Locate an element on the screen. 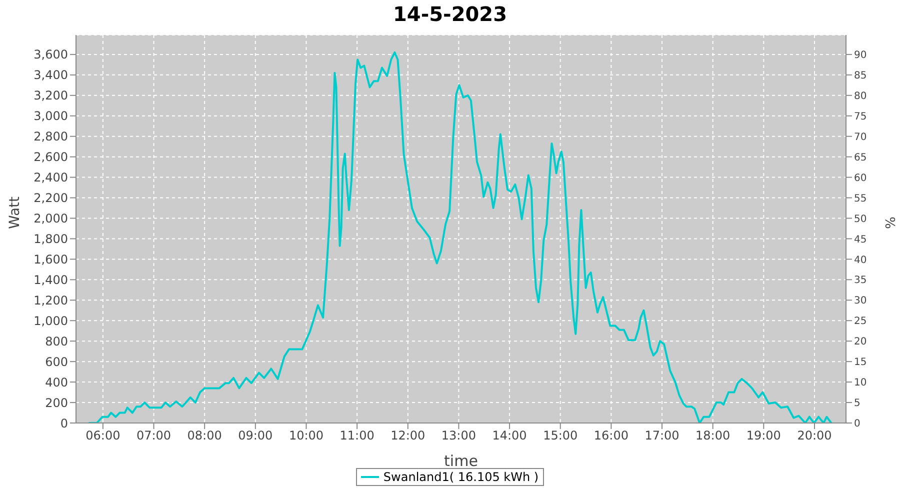 The height and width of the screenshot is (500, 900). y2-tick-label: 20 is located at coordinates (860, 342).